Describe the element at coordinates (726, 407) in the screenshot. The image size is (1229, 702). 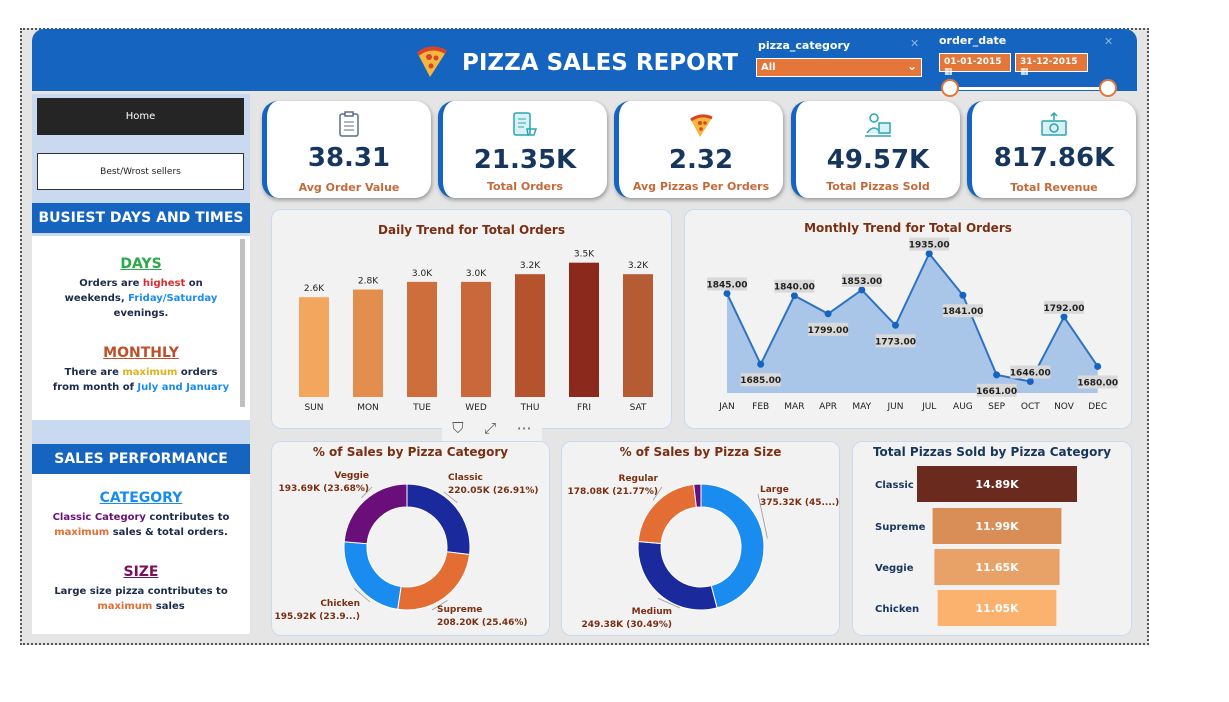
I see `monthly-x-tick: JAN` at that location.